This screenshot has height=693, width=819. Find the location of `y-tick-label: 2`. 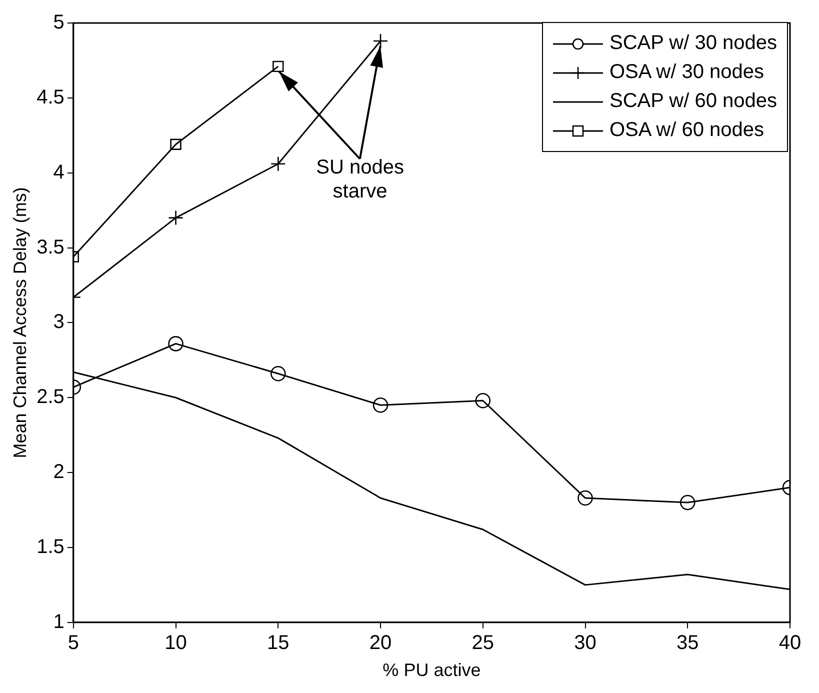

y-tick-label: 2 is located at coordinates (58, 472).